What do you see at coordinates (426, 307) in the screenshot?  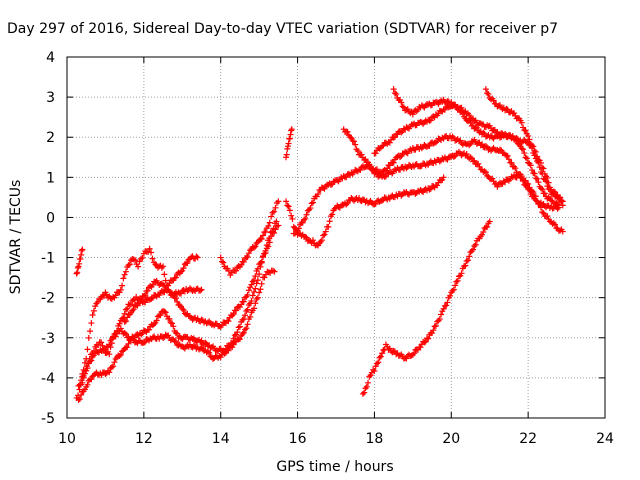 I see `series-arc-o` at bounding box center [426, 307].